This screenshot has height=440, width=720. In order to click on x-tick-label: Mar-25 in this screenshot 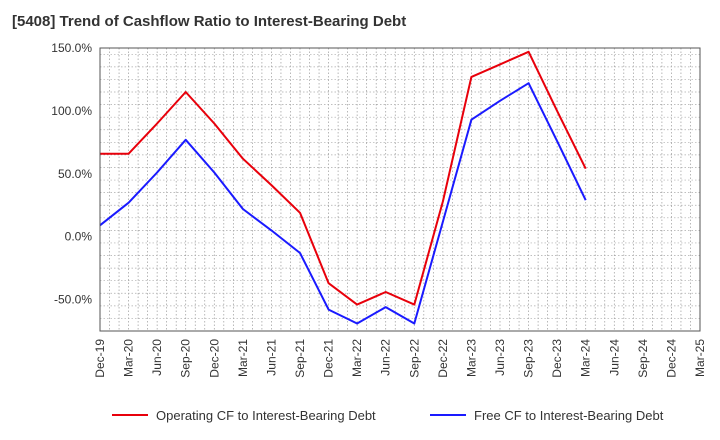, I will do `click(700, 358)`.